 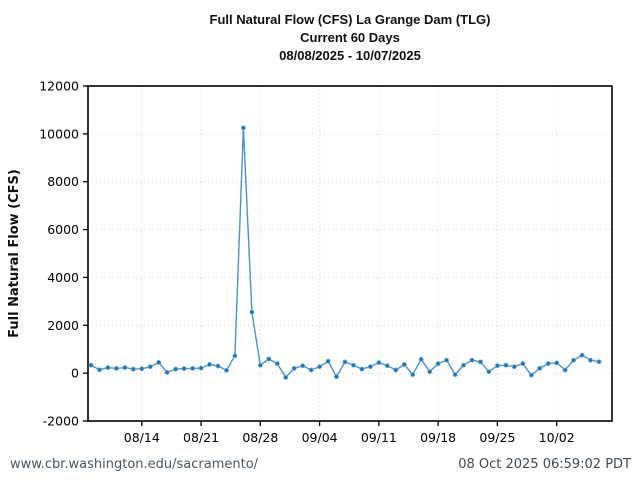 I want to click on x-tick-label: 10/02, so click(x=557, y=437).